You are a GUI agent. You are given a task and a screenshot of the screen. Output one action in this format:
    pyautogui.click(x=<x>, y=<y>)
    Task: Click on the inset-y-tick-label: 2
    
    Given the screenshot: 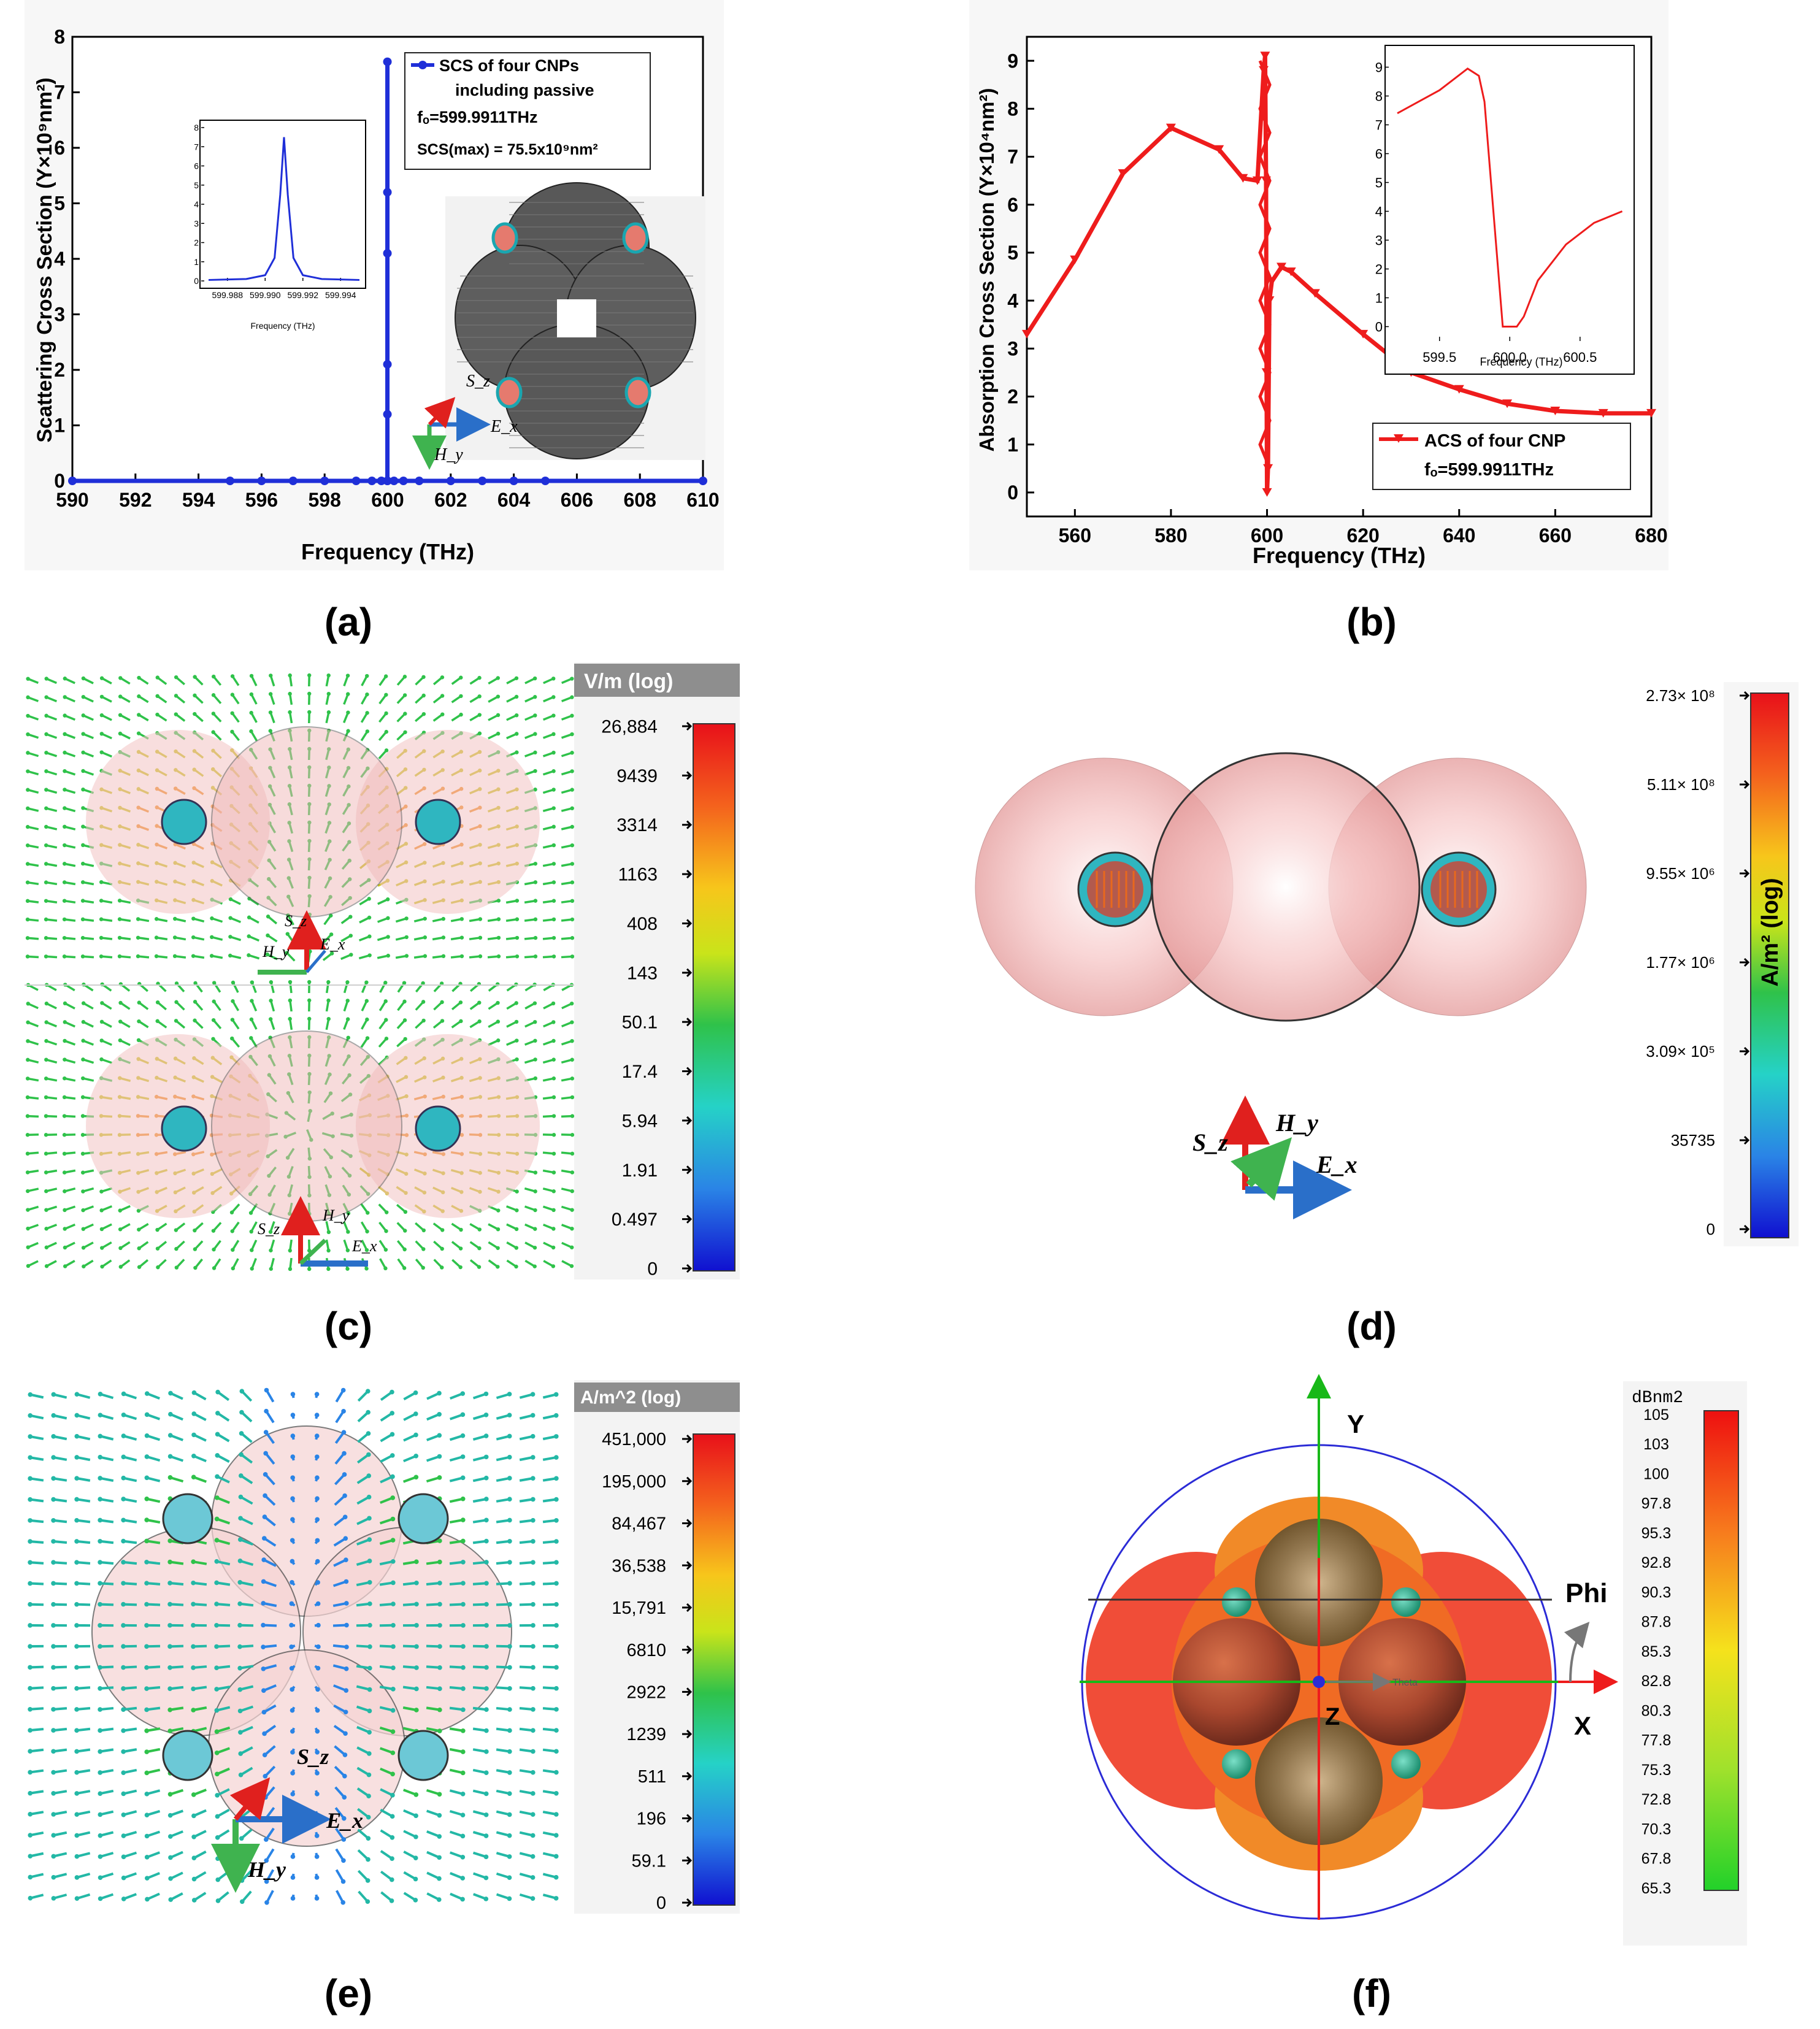 What is the action you would take?
    pyautogui.click(x=197, y=243)
    